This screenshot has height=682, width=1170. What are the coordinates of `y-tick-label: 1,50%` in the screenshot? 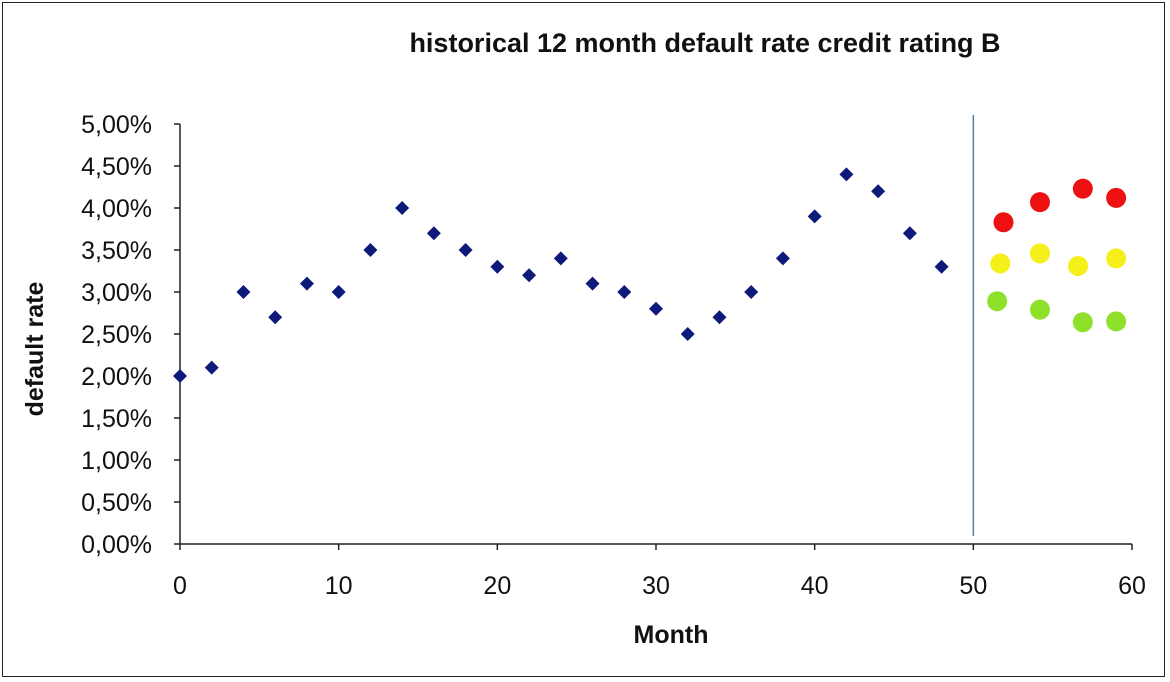 It's located at (116, 419).